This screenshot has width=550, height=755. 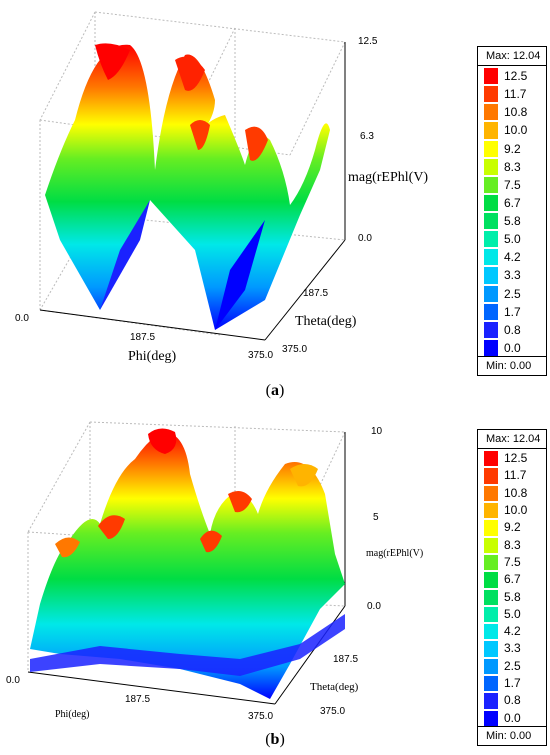 I want to click on x-tick-a-1: 187.5, so click(x=142, y=337).